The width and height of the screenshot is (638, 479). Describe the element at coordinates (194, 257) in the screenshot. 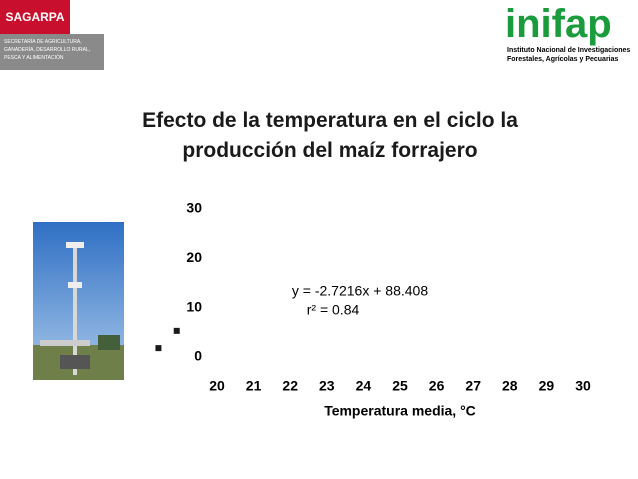

I see `y-tick-label: 20` at that location.